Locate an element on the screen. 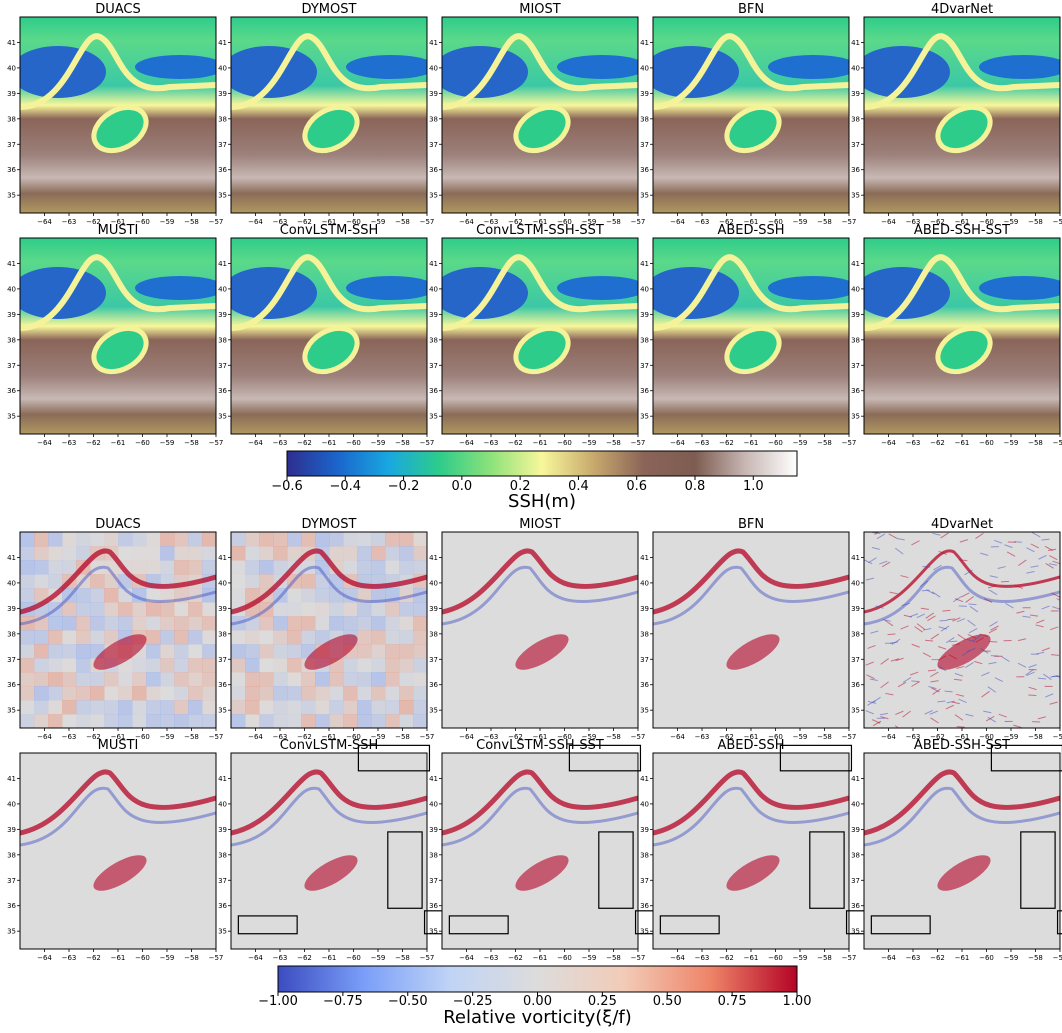 This screenshot has height=1033, width=1062. colorbar-tick-label: 0.6 is located at coordinates (636, 486).